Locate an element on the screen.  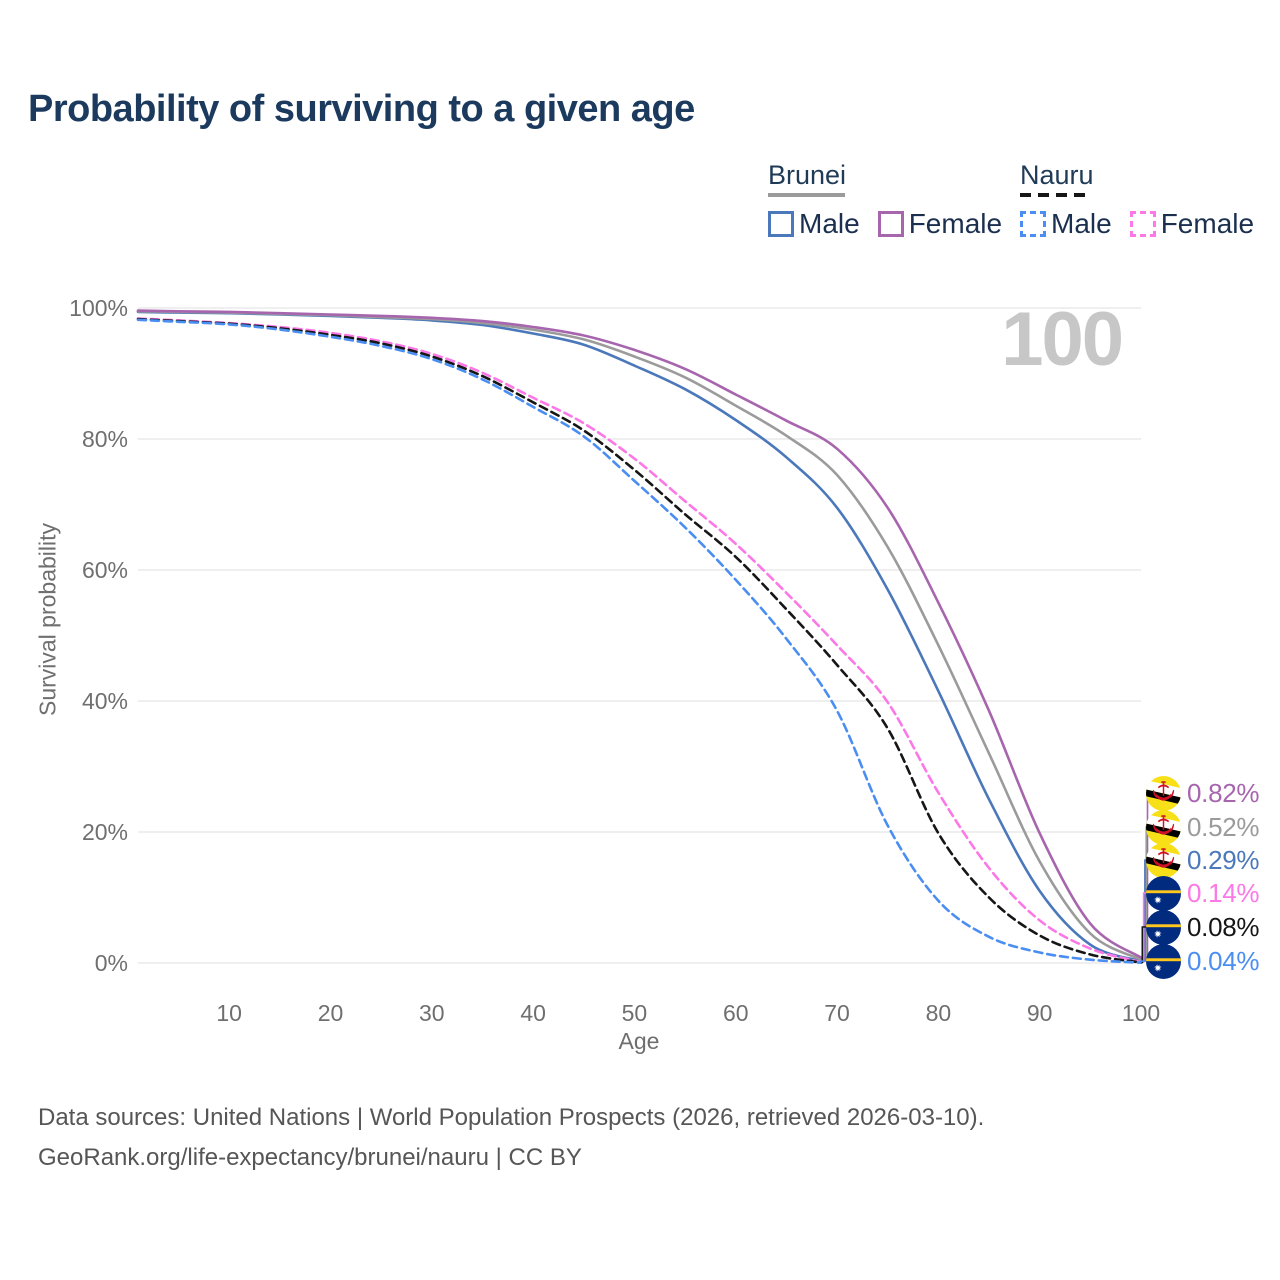
page-title: Probability of surviving to a given age is located at coordinates (361, 109).